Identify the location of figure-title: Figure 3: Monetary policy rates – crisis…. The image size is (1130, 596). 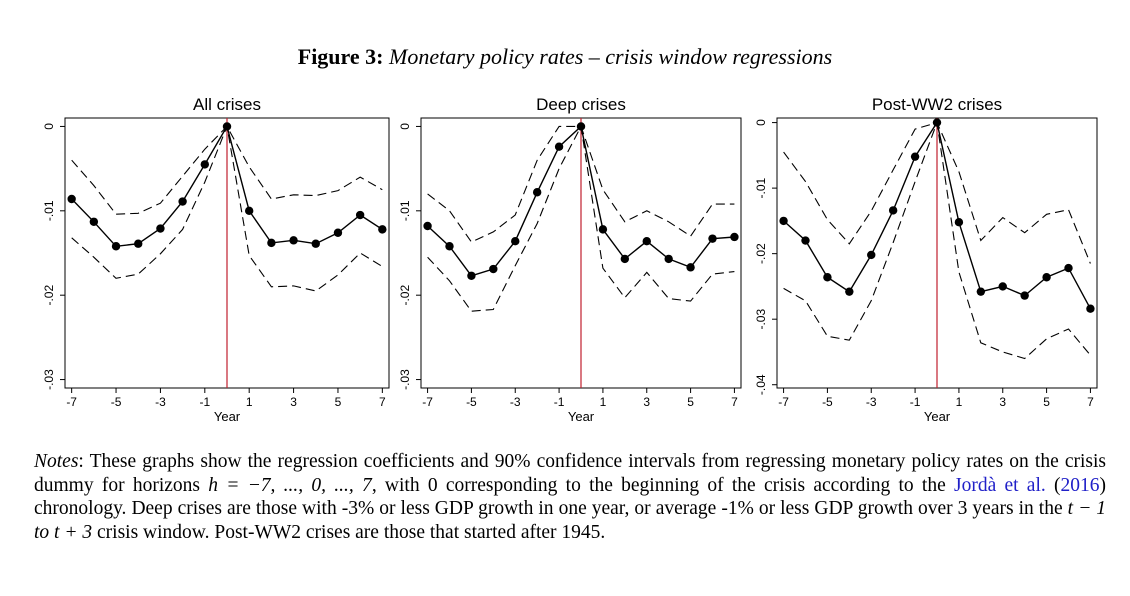
(565, 57).